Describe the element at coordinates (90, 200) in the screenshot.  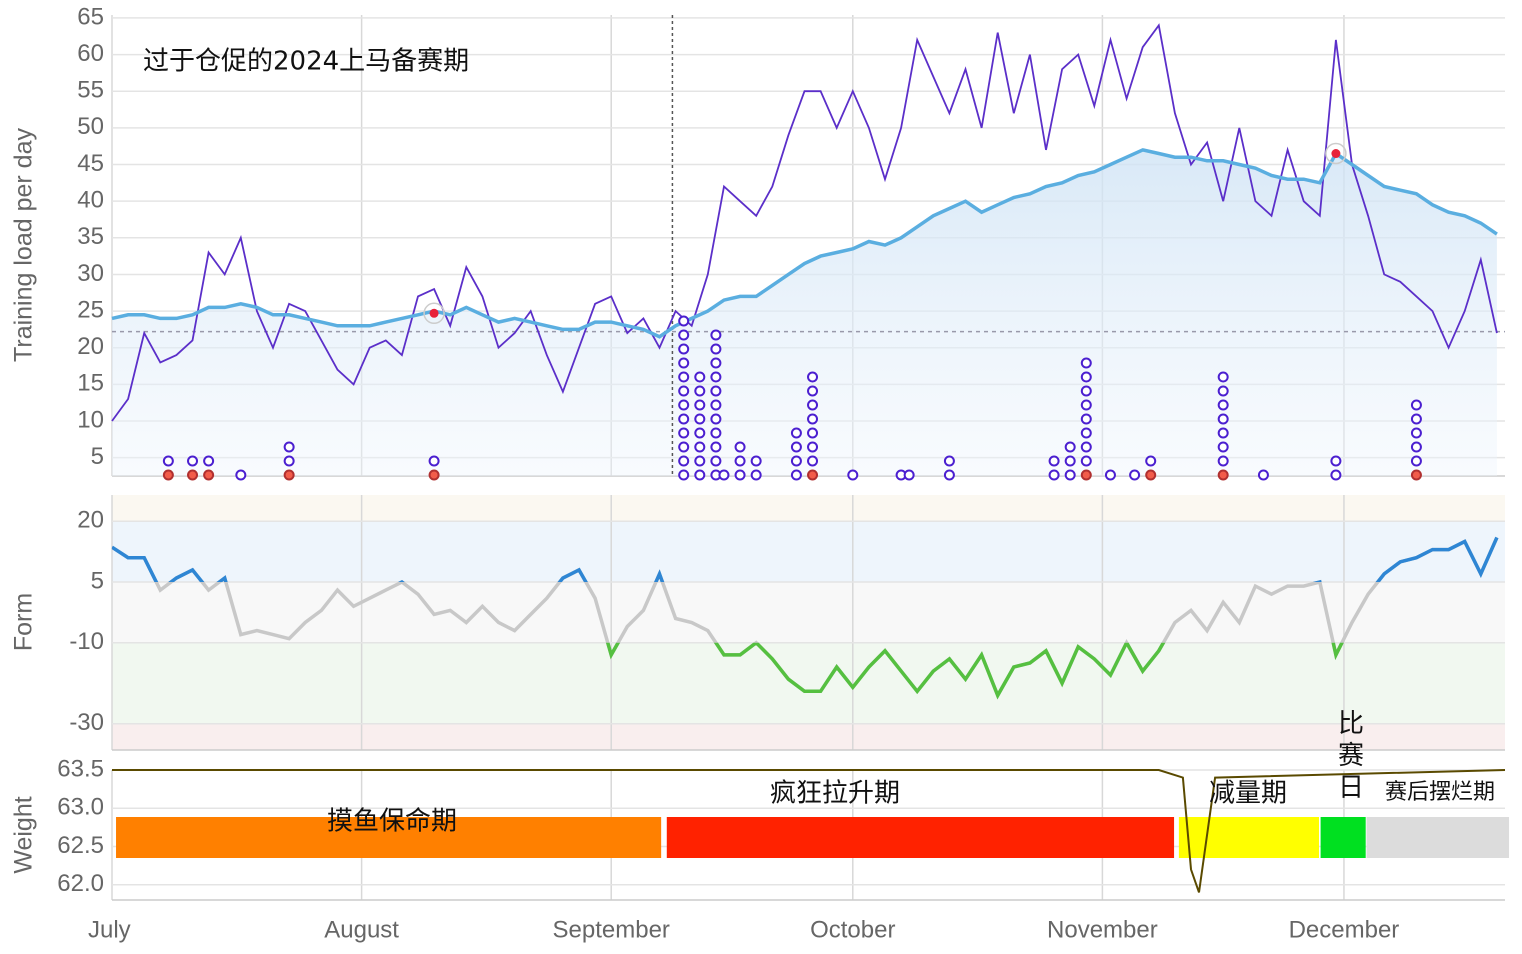
I see `y-tick-label: 40` at that location.